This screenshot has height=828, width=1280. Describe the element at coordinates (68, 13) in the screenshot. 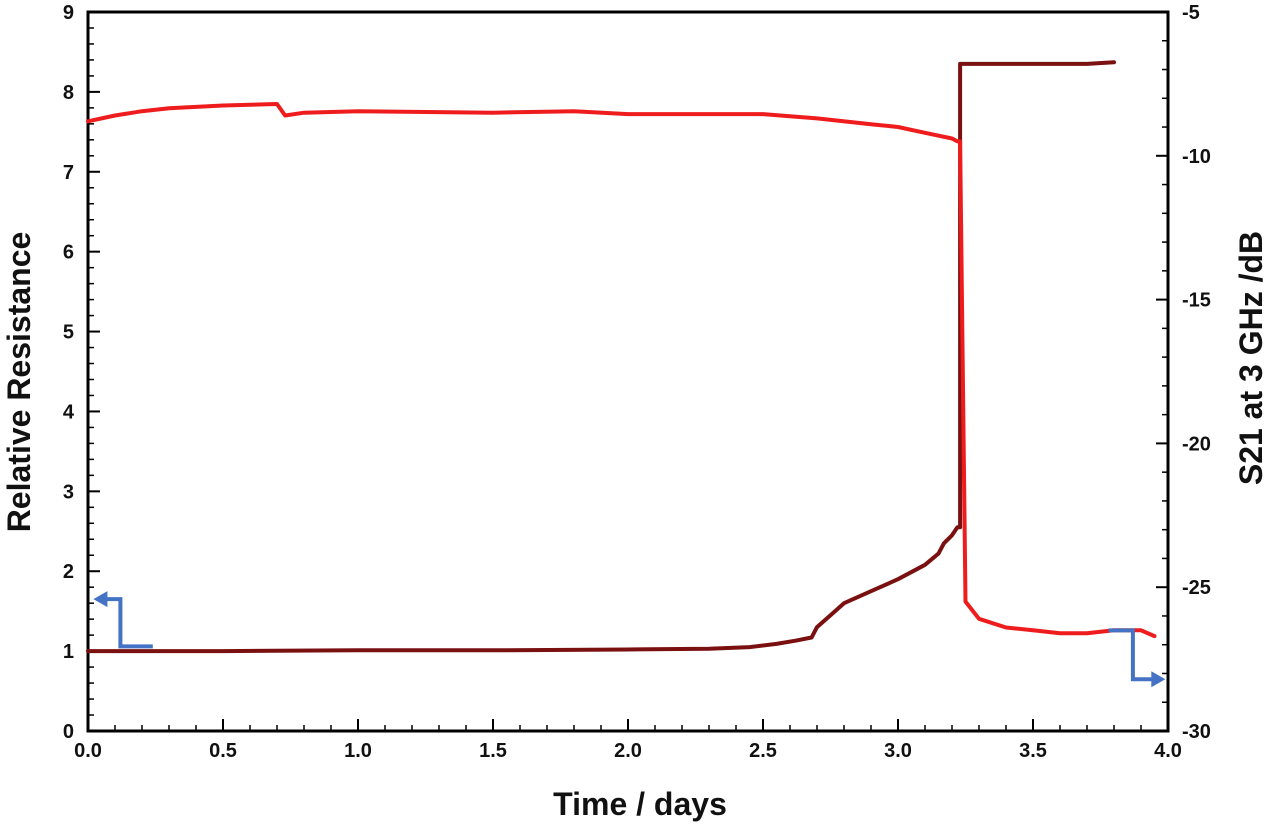

I see `y-tick-label: 9` at that location.